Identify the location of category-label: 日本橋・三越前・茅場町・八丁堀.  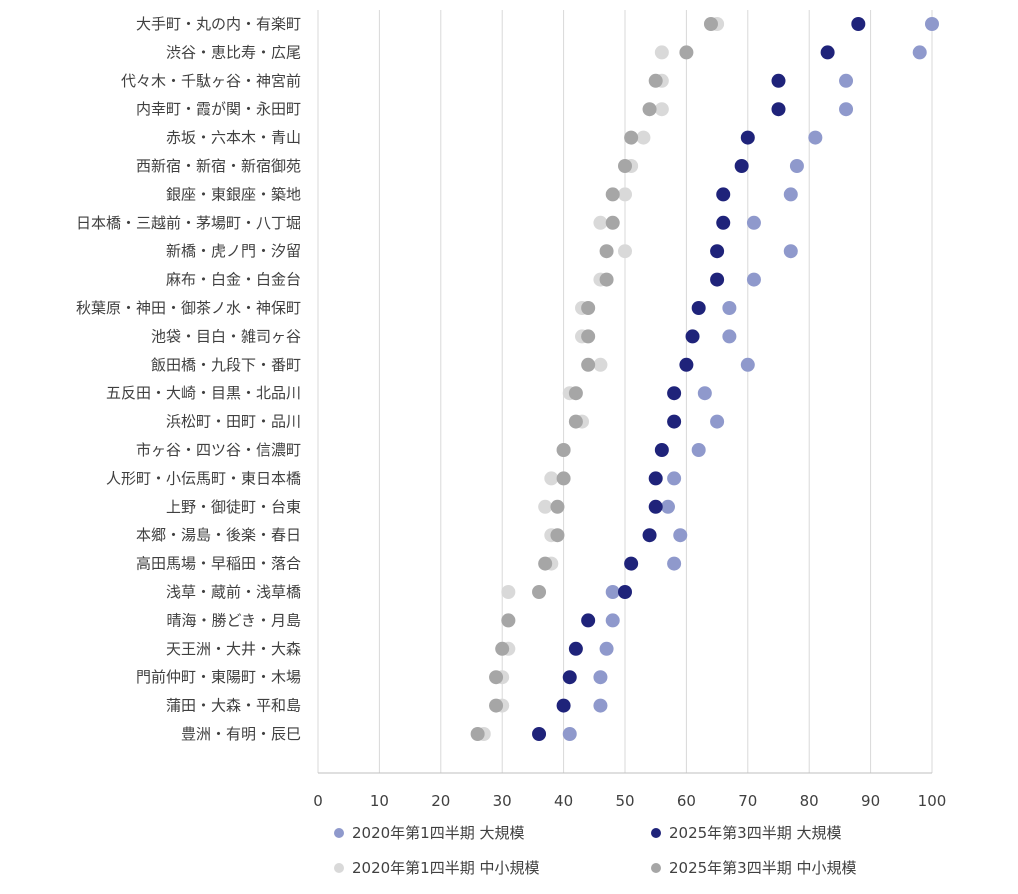
(188, 223).